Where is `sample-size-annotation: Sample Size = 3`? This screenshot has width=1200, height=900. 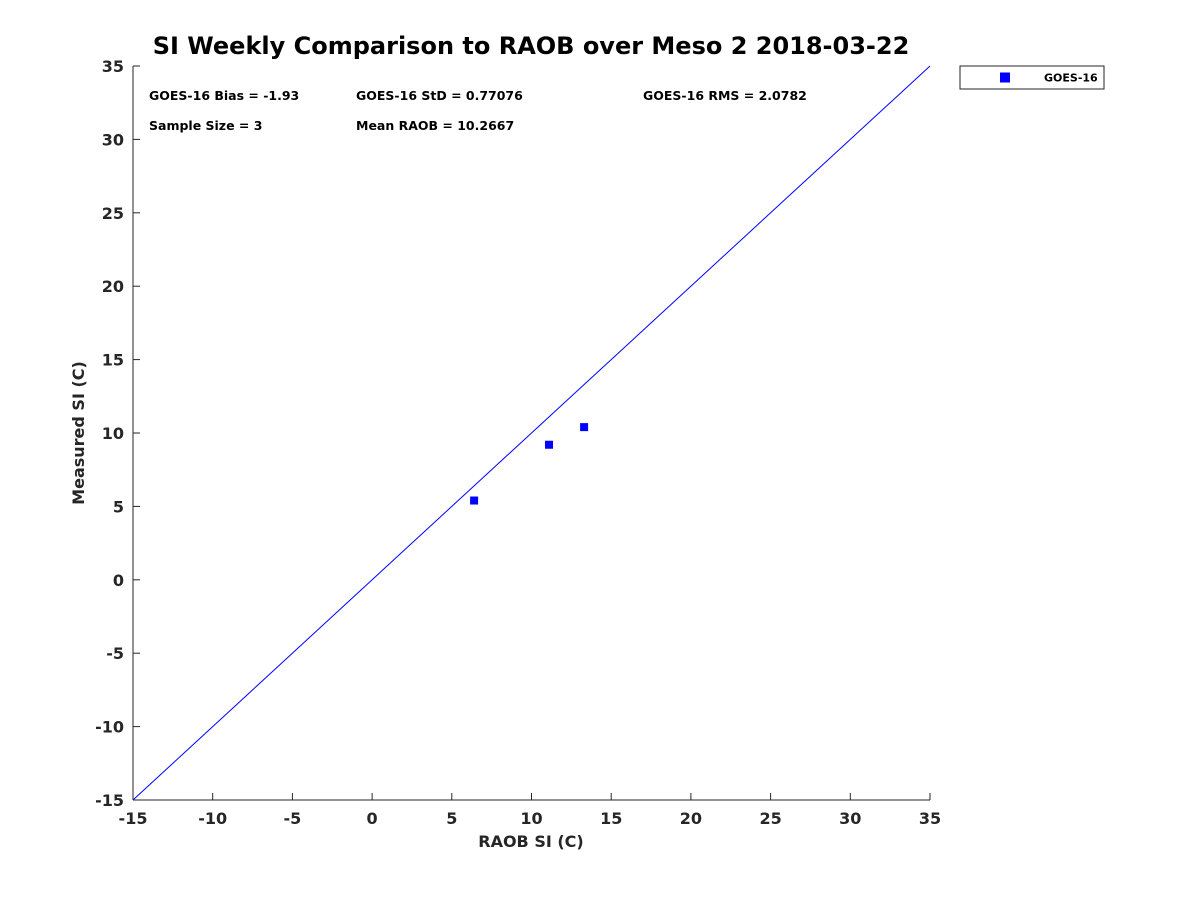
sample-size-annotation: Sample Size = 3 is located at coordinates (205, 125).